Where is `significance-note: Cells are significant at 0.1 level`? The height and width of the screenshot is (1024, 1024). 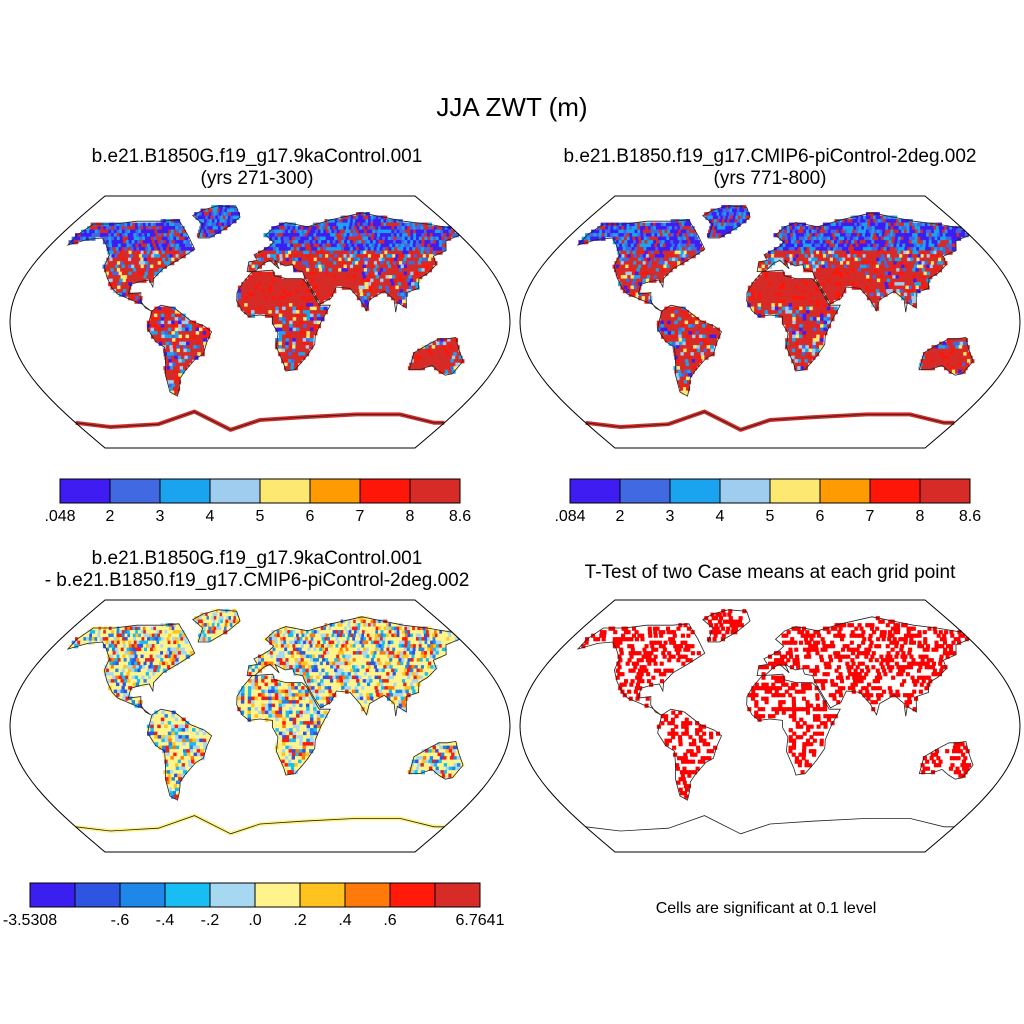 significance-note: Cells are significant at 0.1 level is located at coordinates (766, 908).